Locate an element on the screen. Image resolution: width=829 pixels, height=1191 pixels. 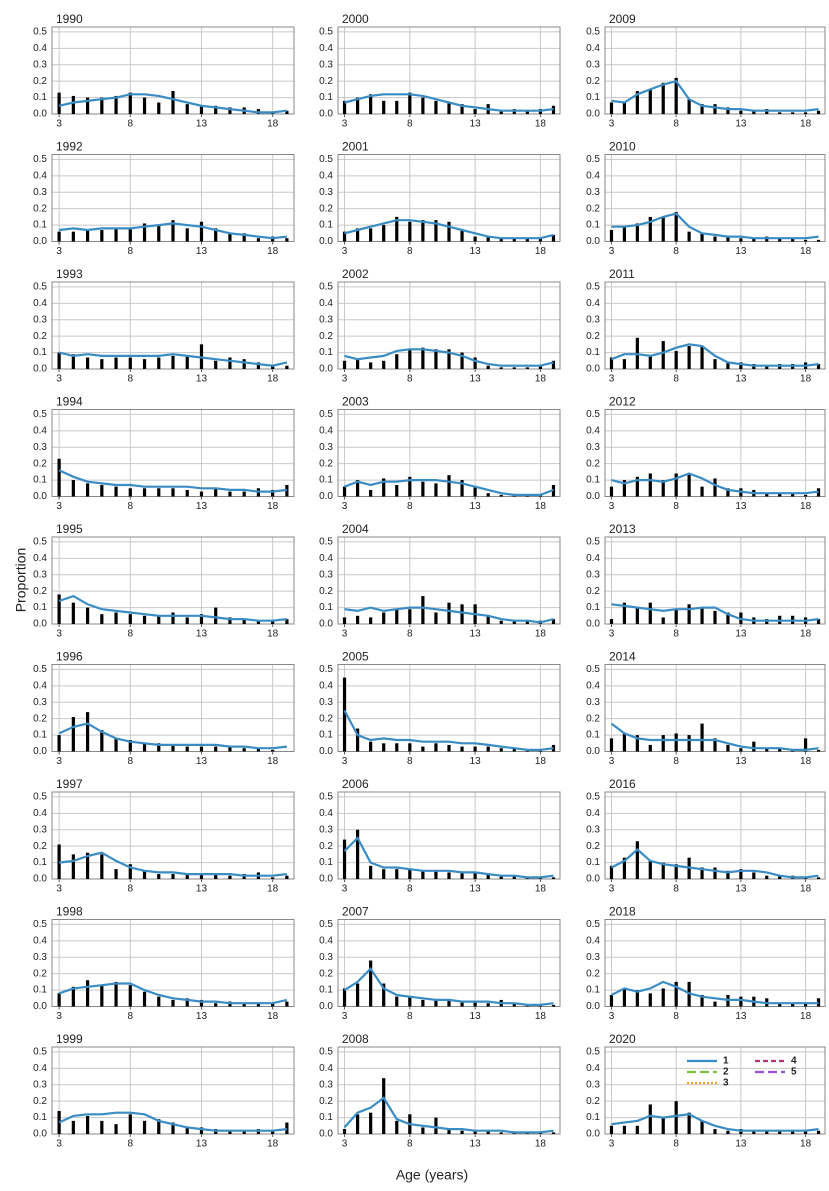
panel: 0.0 0.1 0.2 0.3 0.4 0.5 3 8 13 18 2002 is located at coordinates (440, 326).